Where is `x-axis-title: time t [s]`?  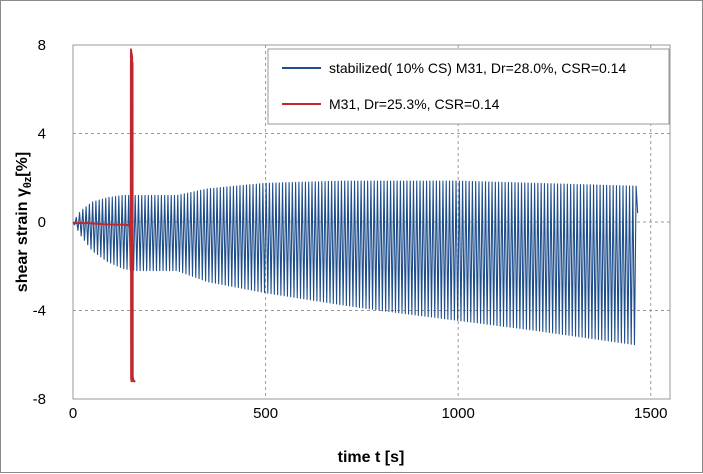
x-axis-title: time t [s] is located at coordinates (371, 457).